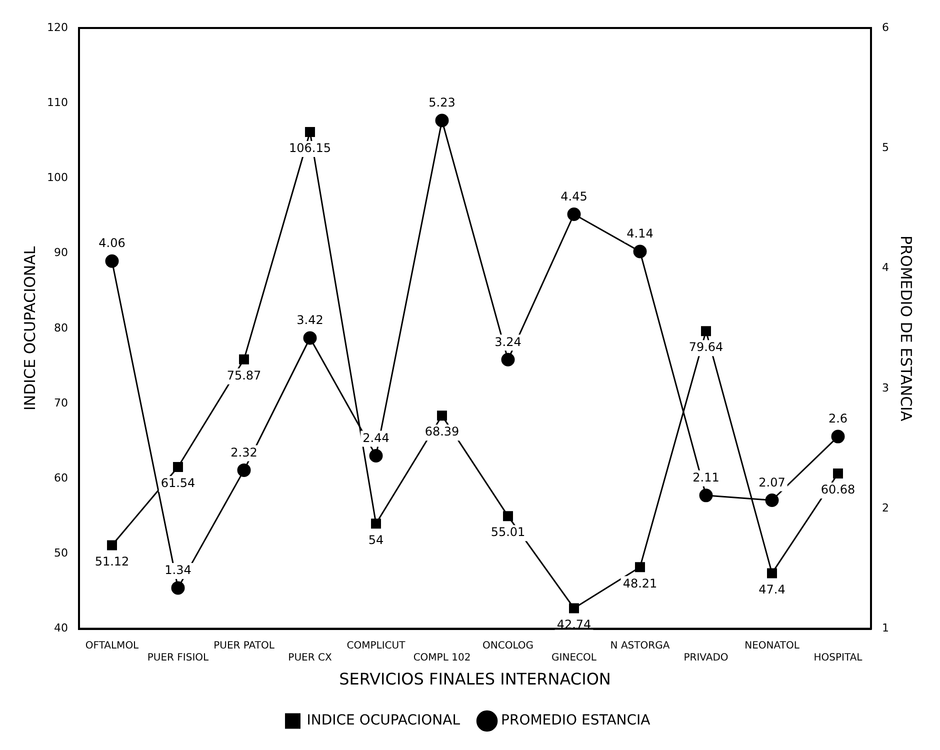  What do you see at coordinates (574, 658) in the screenshot?
I see `x-tick-label: GINECOL` at bounding box center [574, 658].